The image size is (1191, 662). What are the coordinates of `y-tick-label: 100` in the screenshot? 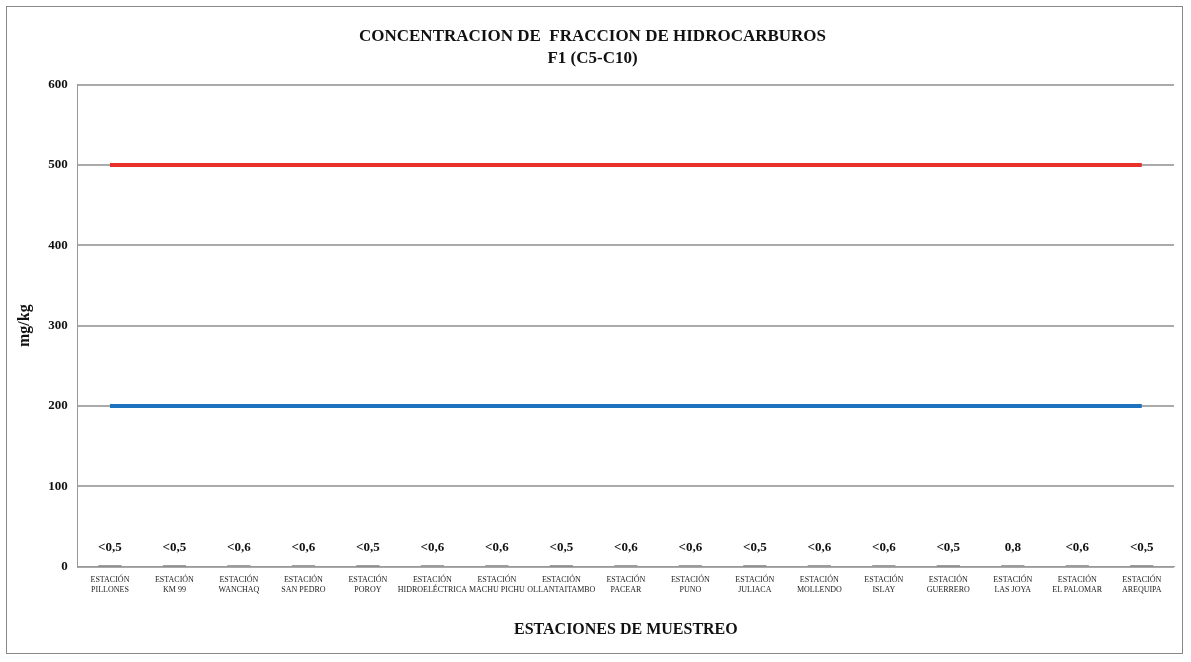 It's located at (58, 485).